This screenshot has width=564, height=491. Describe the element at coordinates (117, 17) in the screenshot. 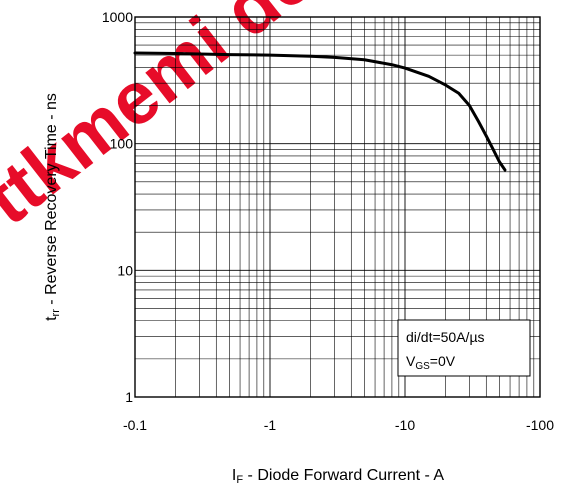

I see `y-tick-label: 1000` at that location.